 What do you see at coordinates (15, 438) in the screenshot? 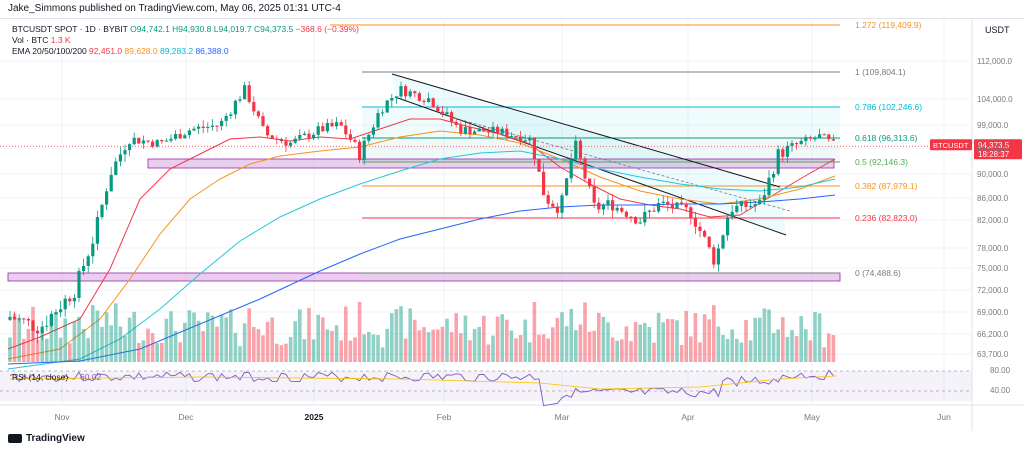
I see `tradingview-logo-icon` at bounding box center [15, 438].